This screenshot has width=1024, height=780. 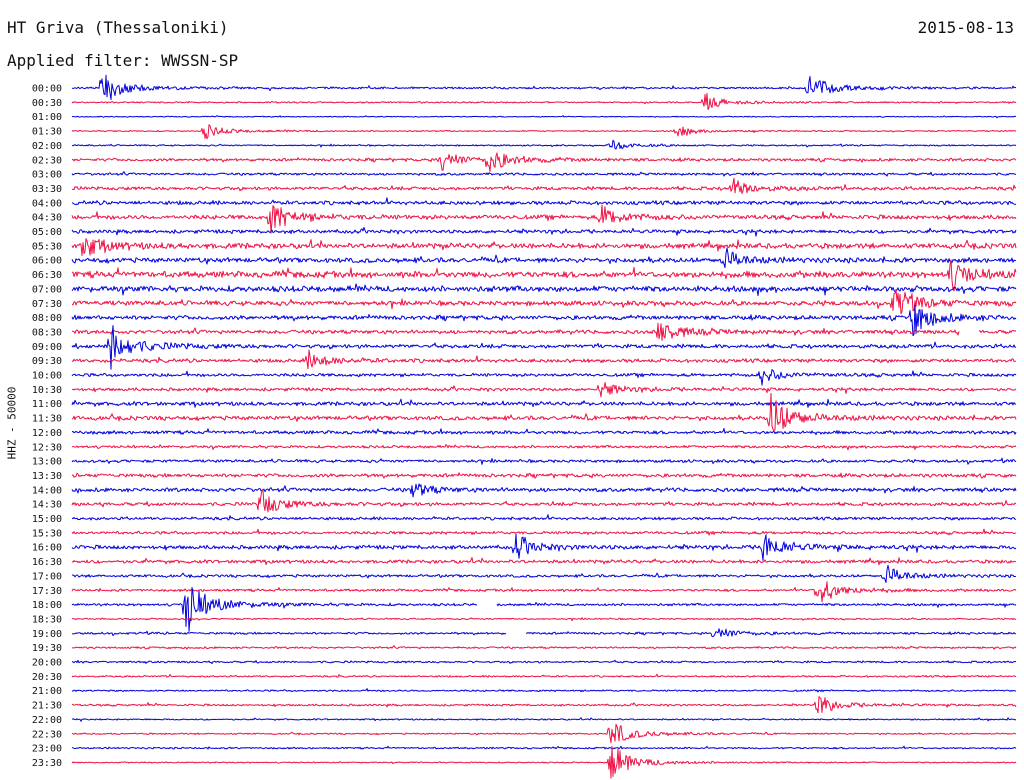 I want to click on time-label: 04:00, so click(x=47, y=203).